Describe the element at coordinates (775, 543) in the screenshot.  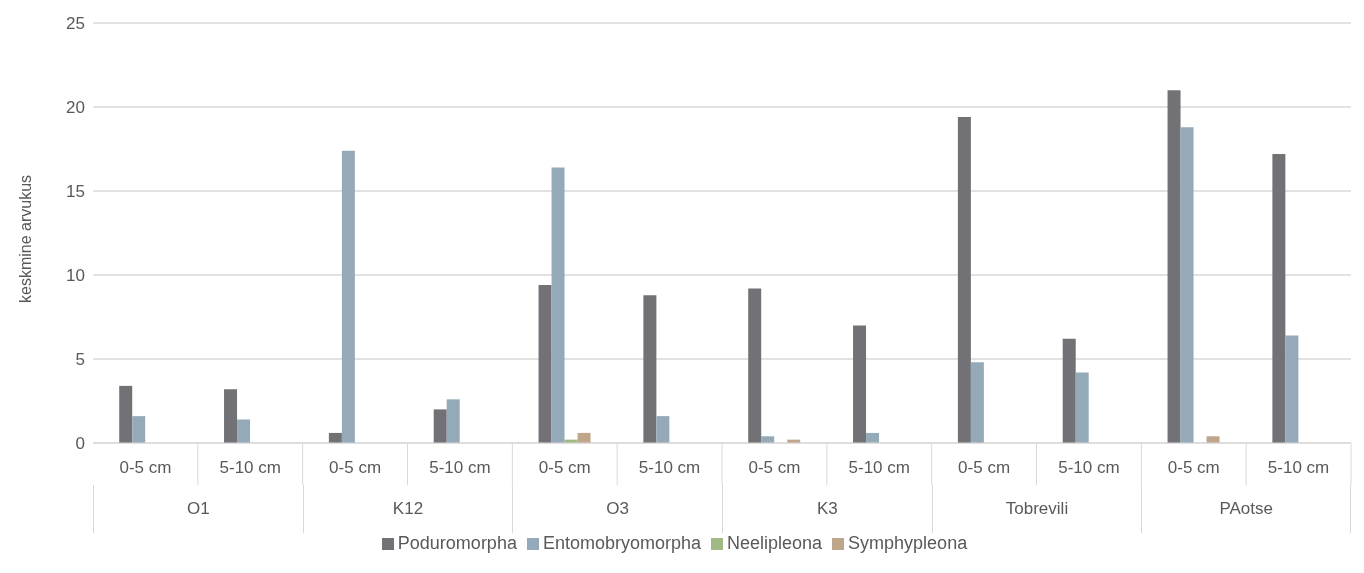
I see `legend-label: Neelipleona` at that location.